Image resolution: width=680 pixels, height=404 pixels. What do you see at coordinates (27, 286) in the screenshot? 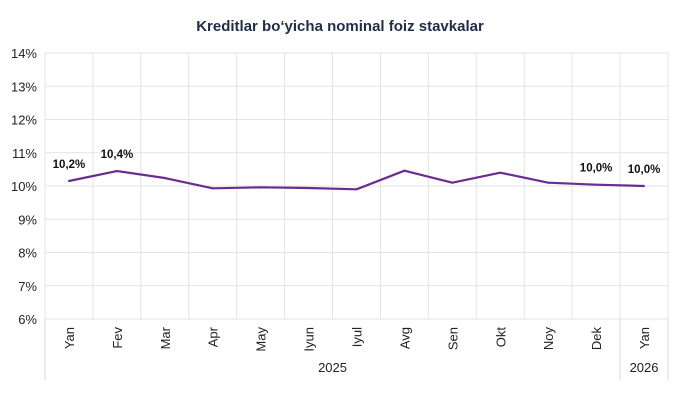
I see `y-tick-label: 7%` at bounding box center [27, 286].